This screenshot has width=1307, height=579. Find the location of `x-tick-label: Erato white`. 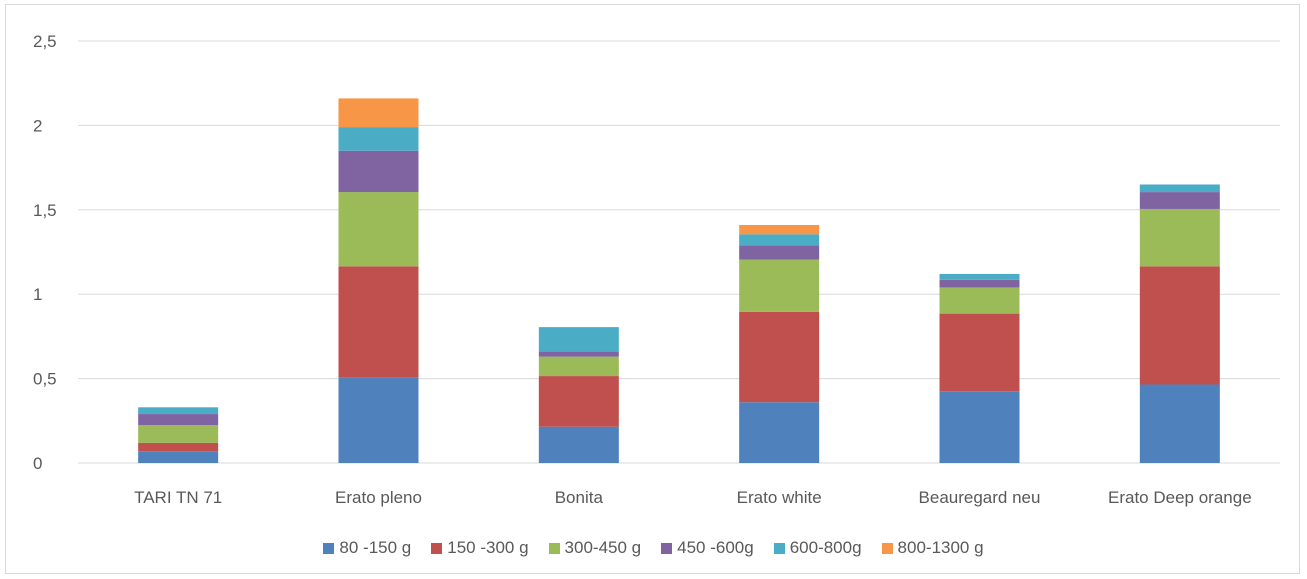

x-tick-label: Erato white is located at coordinates (779, 497).